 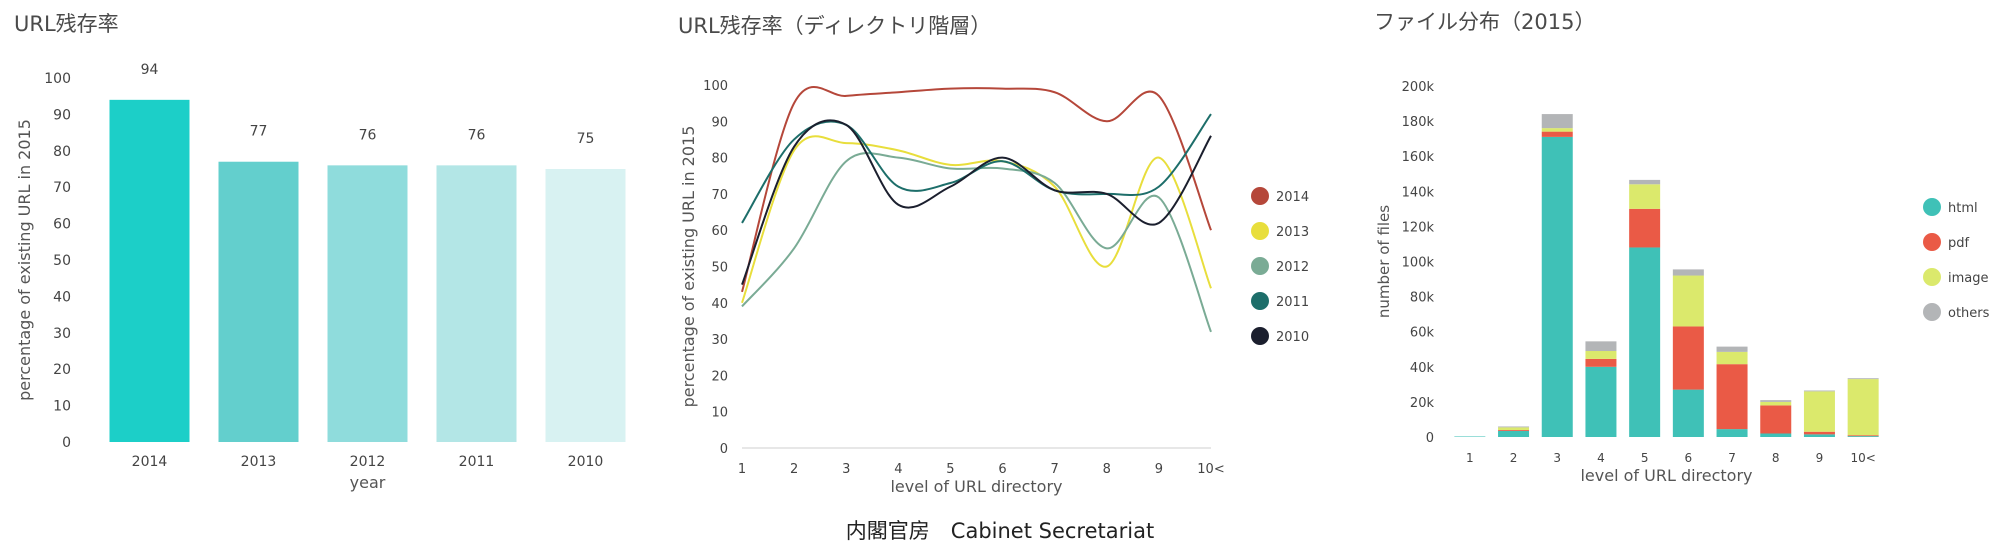 I want to click on x-tick-label: 4, so click(x=898, y=469).